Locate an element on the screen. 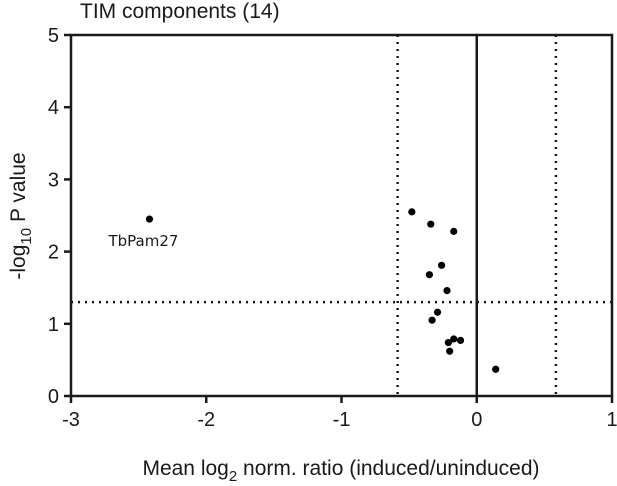 This screenshot has width=617, height=486. y-tick-label: 4 is located at coordinates (53, 108).